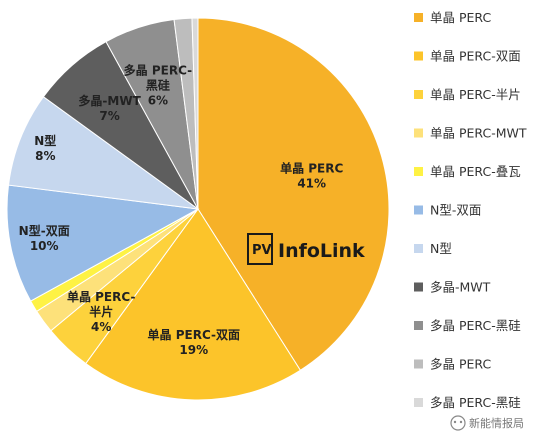 Image resolution: width=558 pixels, height=441 pixels. What do you see at coordinates (193, 350) in the screenshot?
I see `slice-data-label: 19%` at bounding box center [193, 350].